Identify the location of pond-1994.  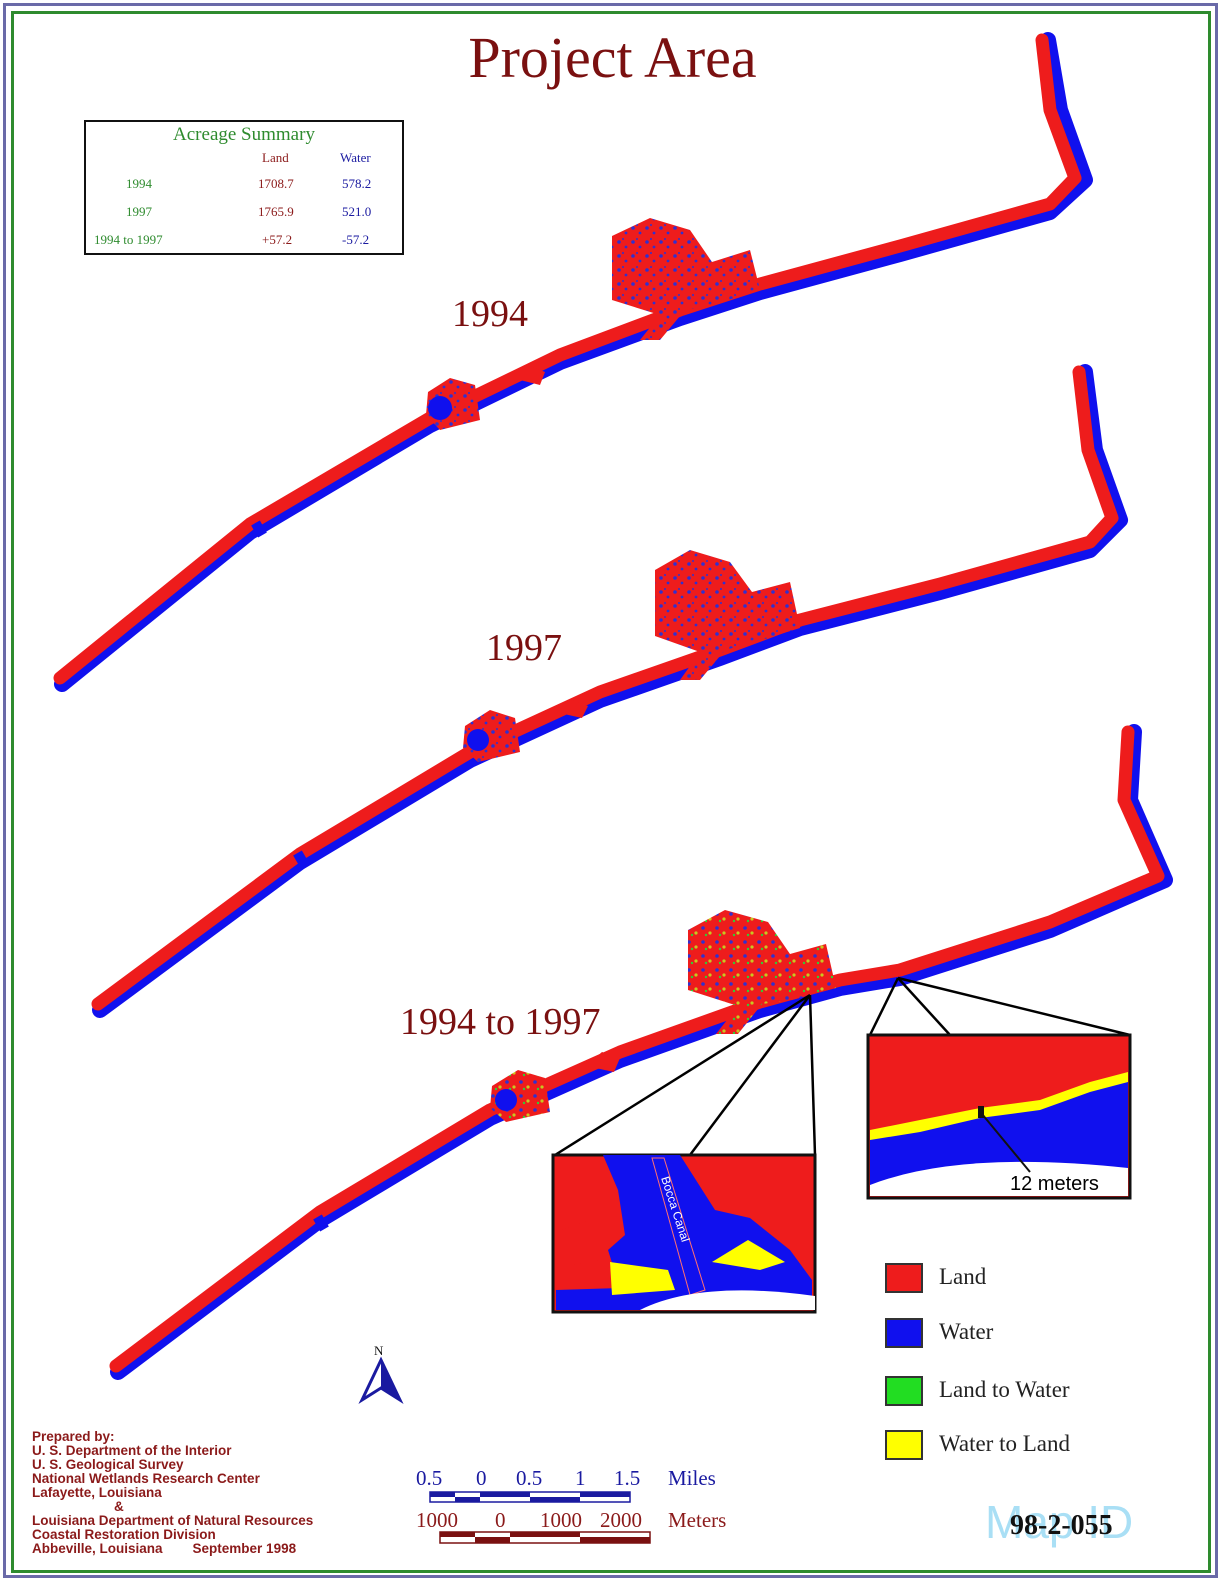
(440, 408).